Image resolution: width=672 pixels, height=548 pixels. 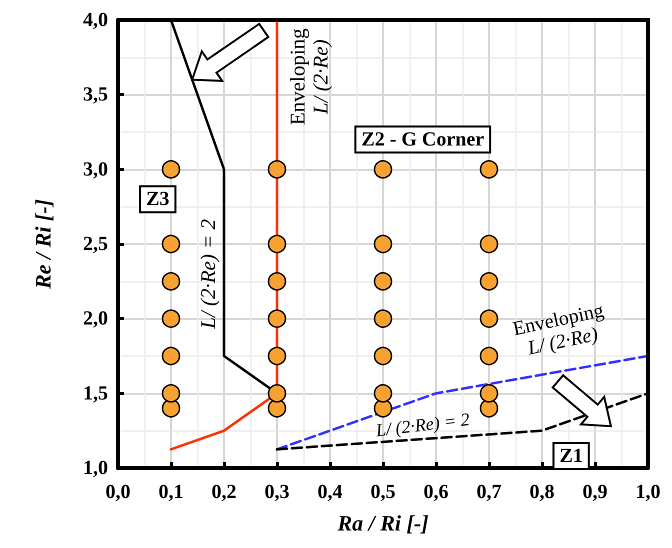 I want to click on x-tick-label: 0,8, so click(x=542, y=492).